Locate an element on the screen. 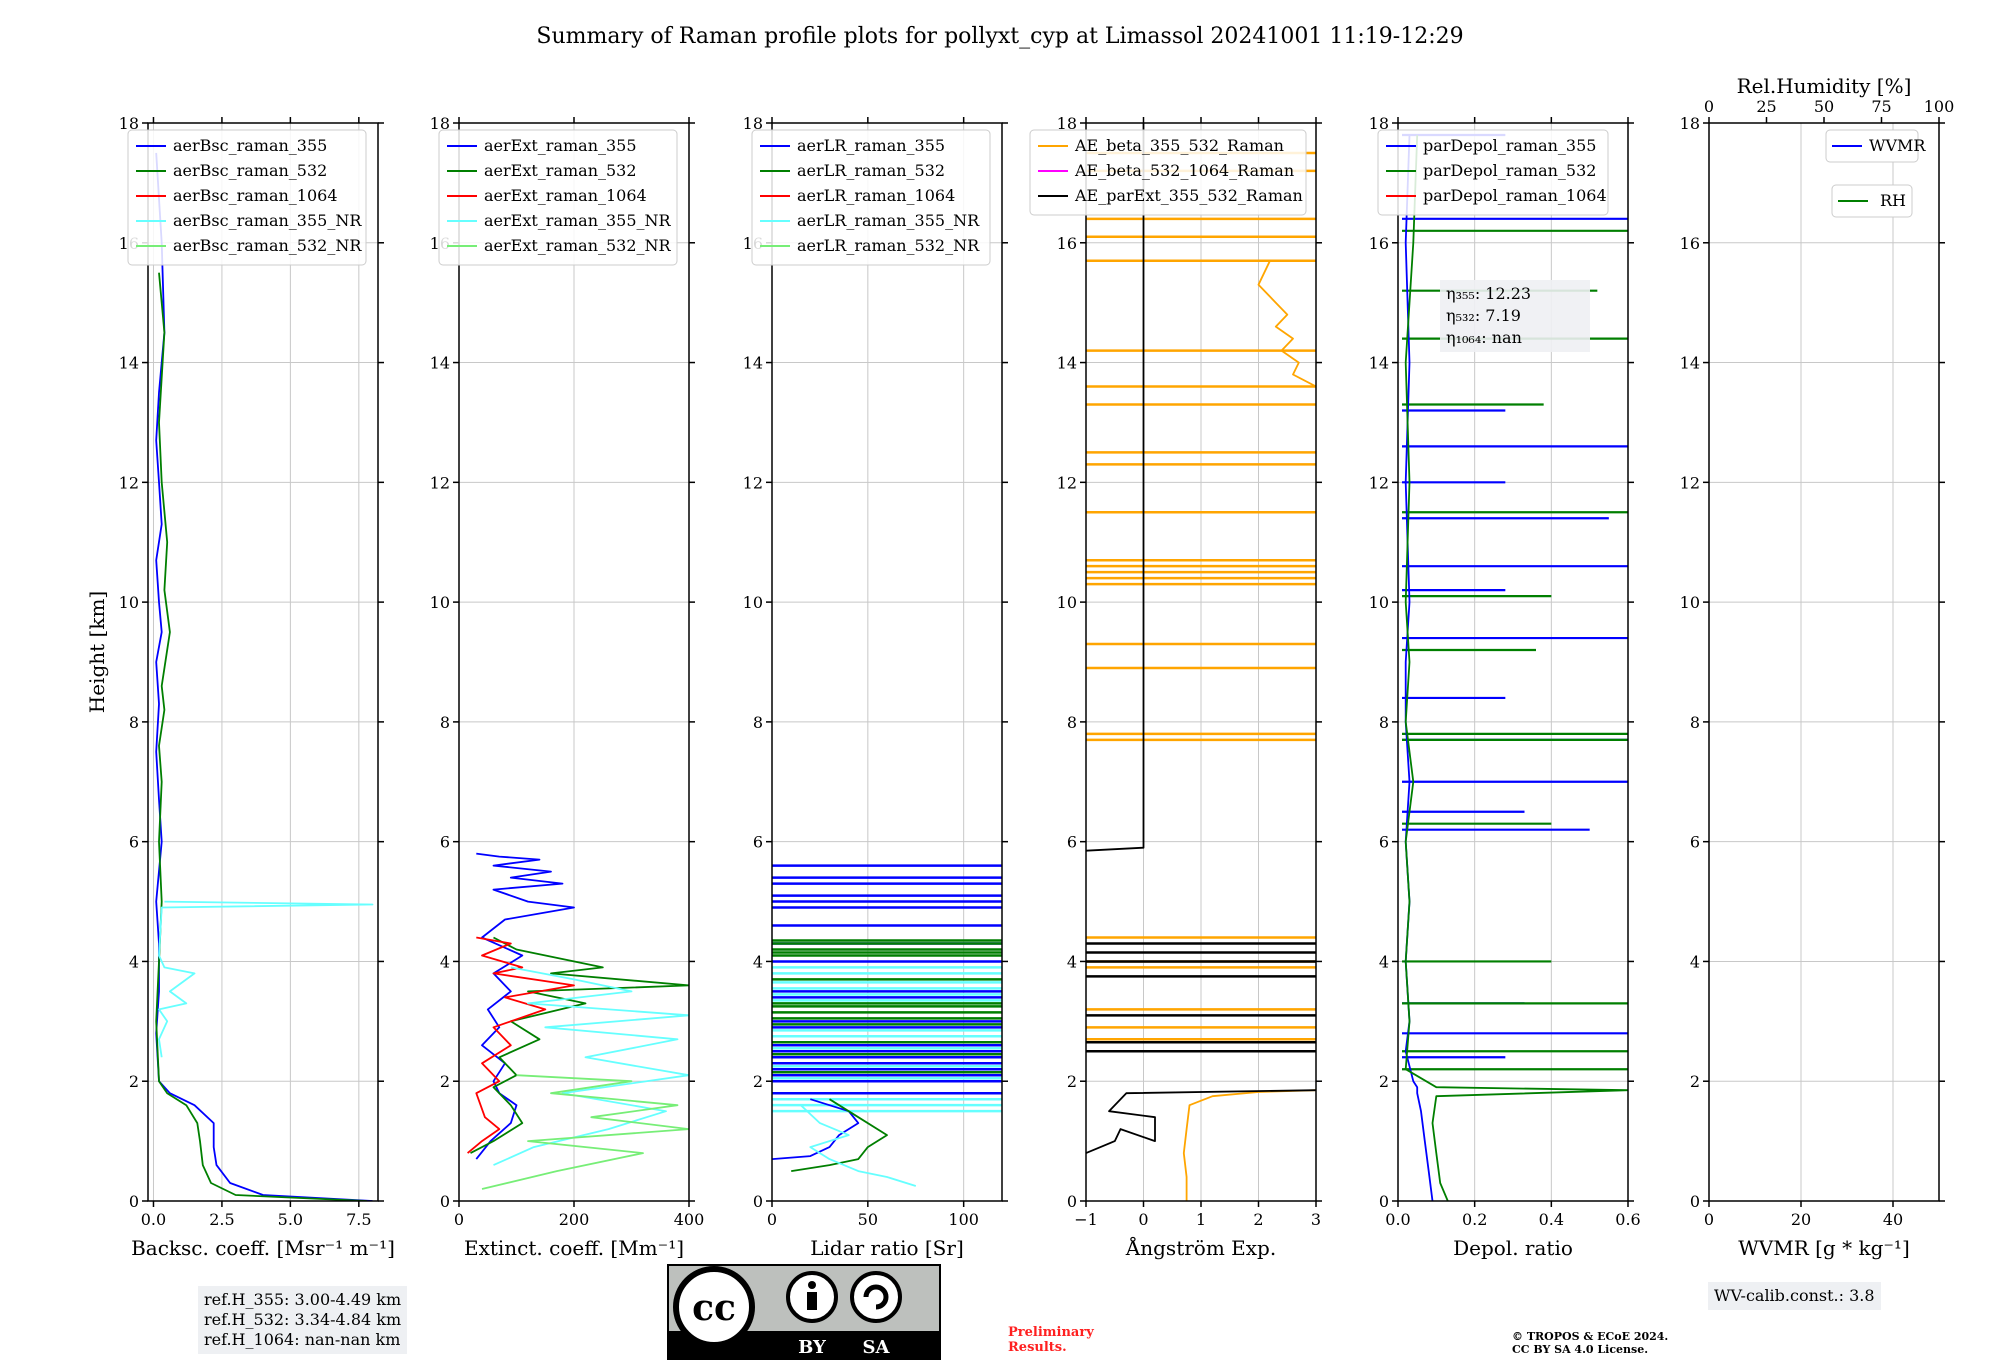 The height and width of the screenshot is (1360, 2000). x-axis-label: Backsc. coeff. [Msr⁻¹ m⁻¹] is located at coordinates (263, 1248).